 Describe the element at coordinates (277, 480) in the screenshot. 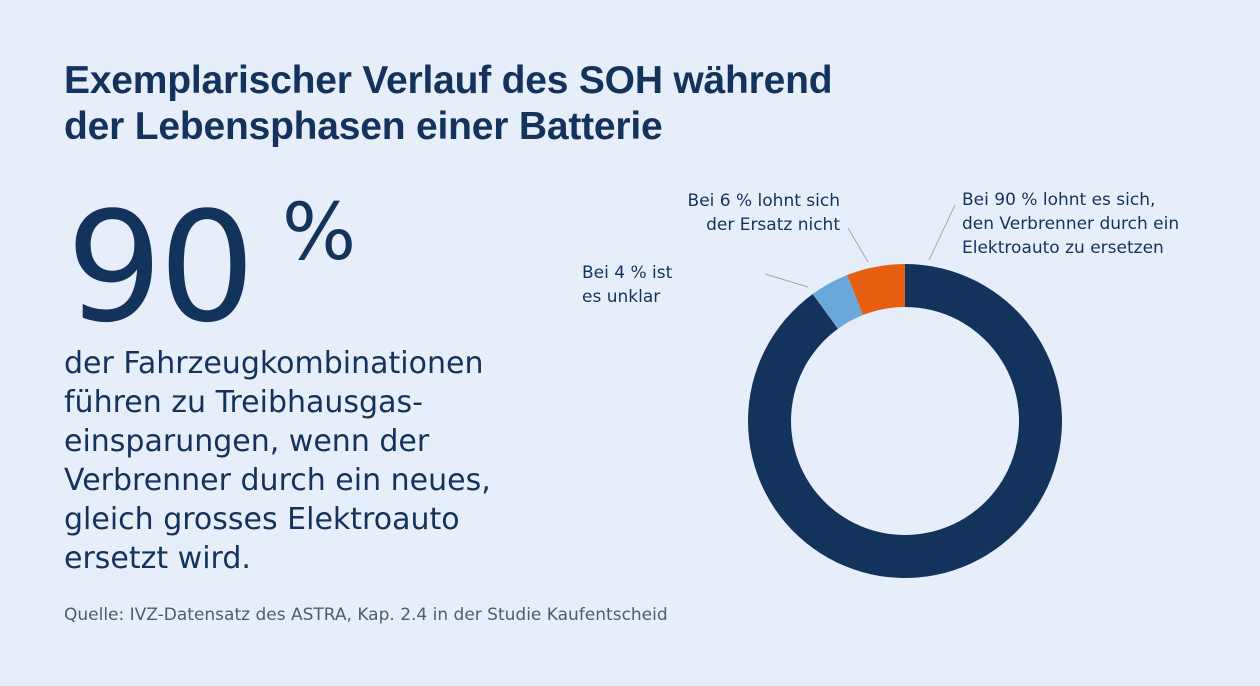

I see `description-line: Verbrenner durch ein neues,` at that location.